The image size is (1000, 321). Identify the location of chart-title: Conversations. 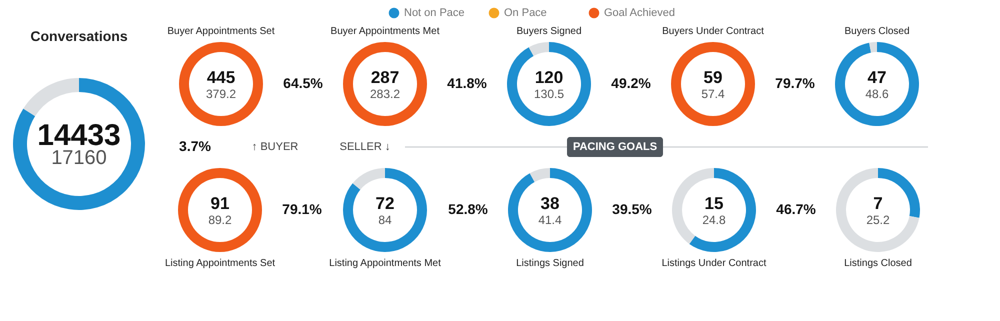
(79, 36).